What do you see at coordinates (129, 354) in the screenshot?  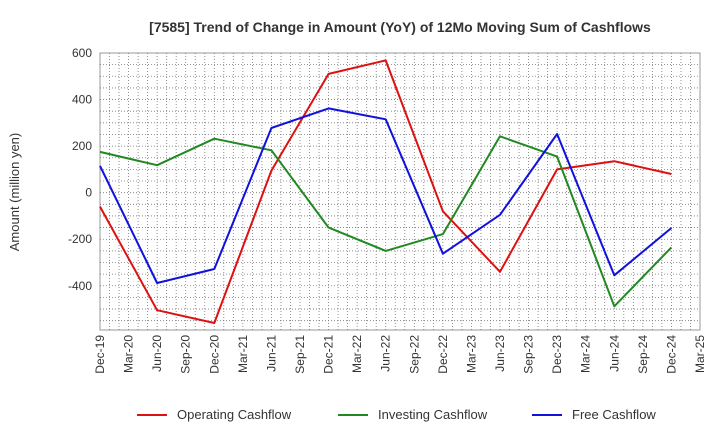 I see `x-tick-label: Mar-20` at bounding box center [129, 354].